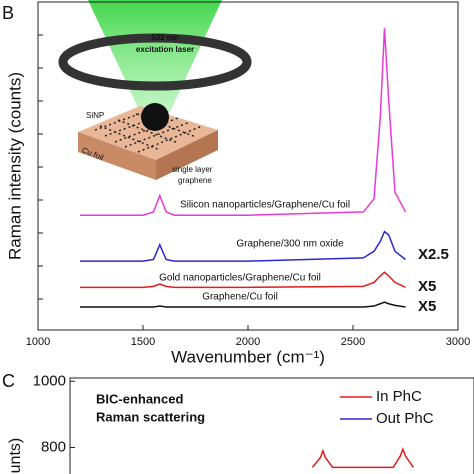  I want to click on chart-title: Raman scattering, so click(150, 416).